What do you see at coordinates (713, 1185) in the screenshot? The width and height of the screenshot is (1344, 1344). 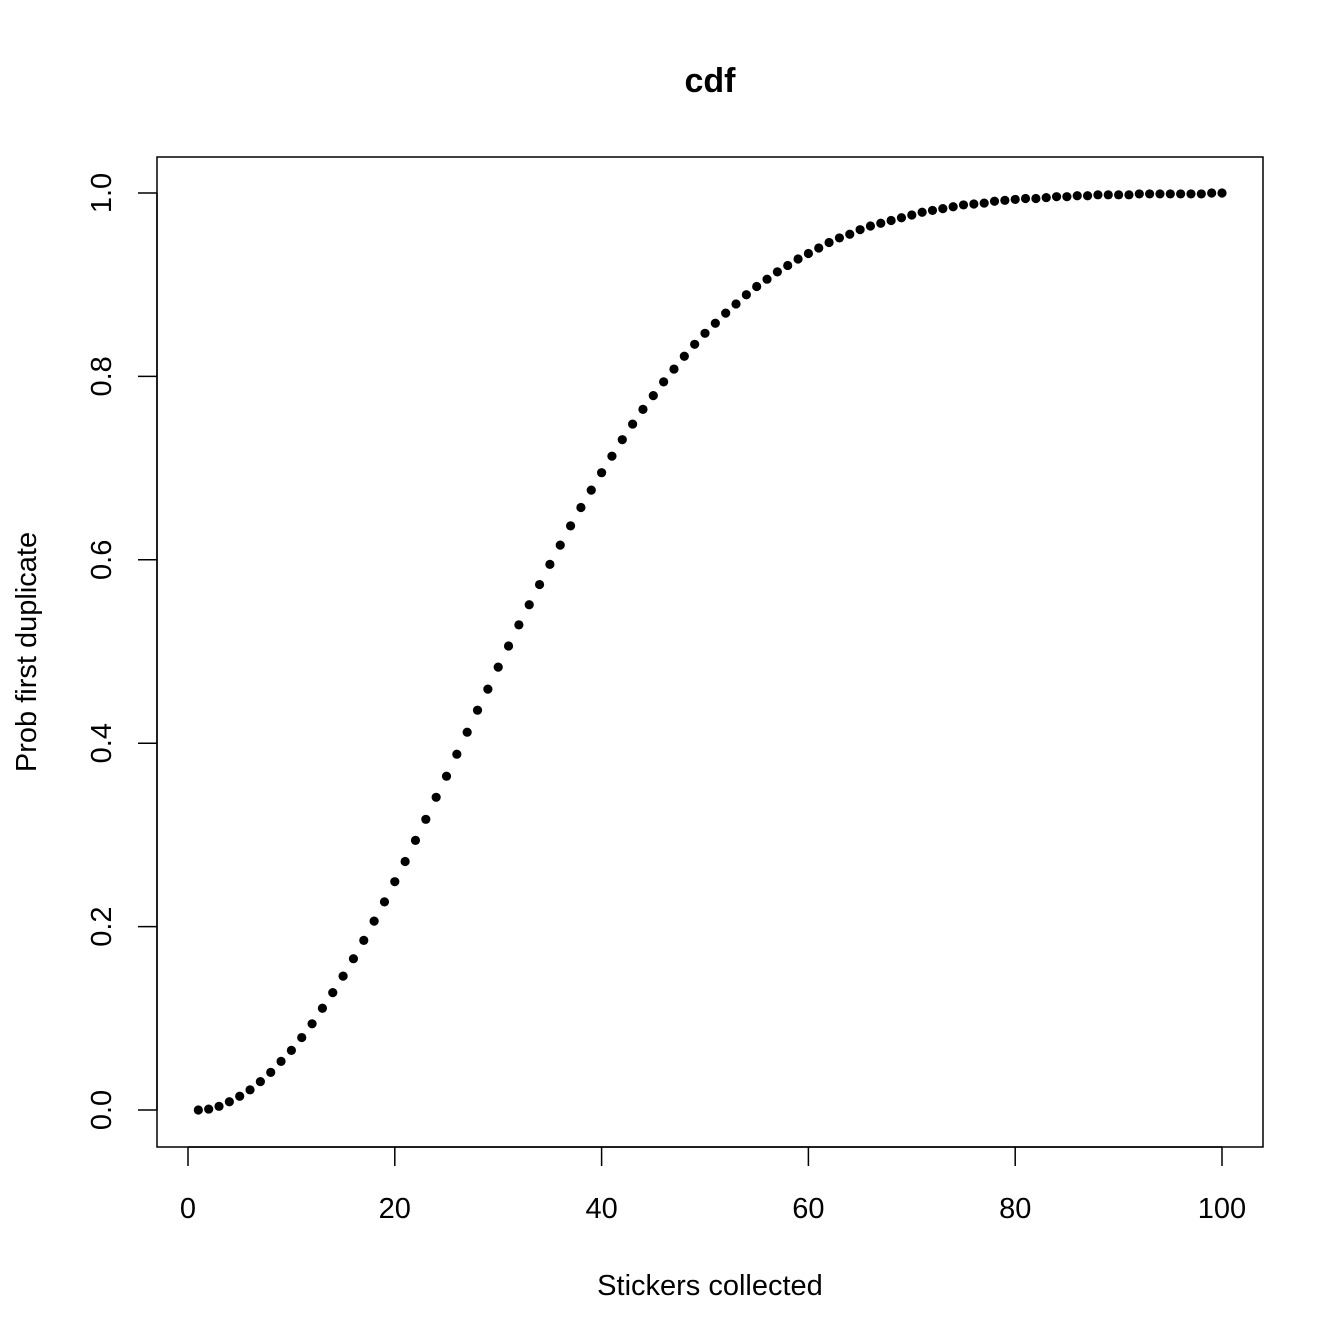 I see `x-axis: 0 20 40 60 80 100` at bounding box center [713, 1185].